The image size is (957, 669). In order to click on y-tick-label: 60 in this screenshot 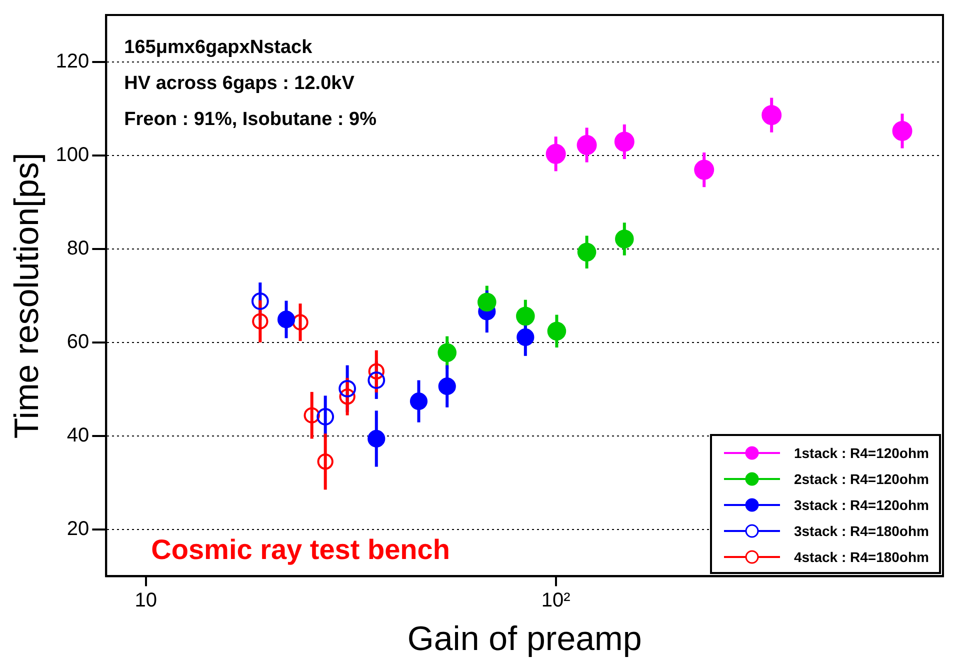, I will do `click(78, 341)`.